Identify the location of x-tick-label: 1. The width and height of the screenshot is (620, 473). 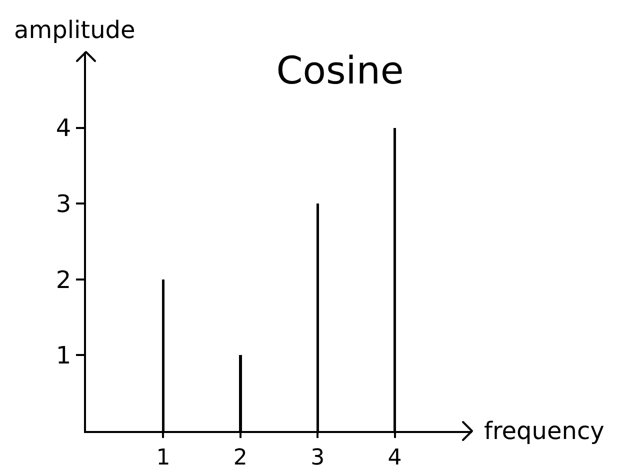
(163, 457).